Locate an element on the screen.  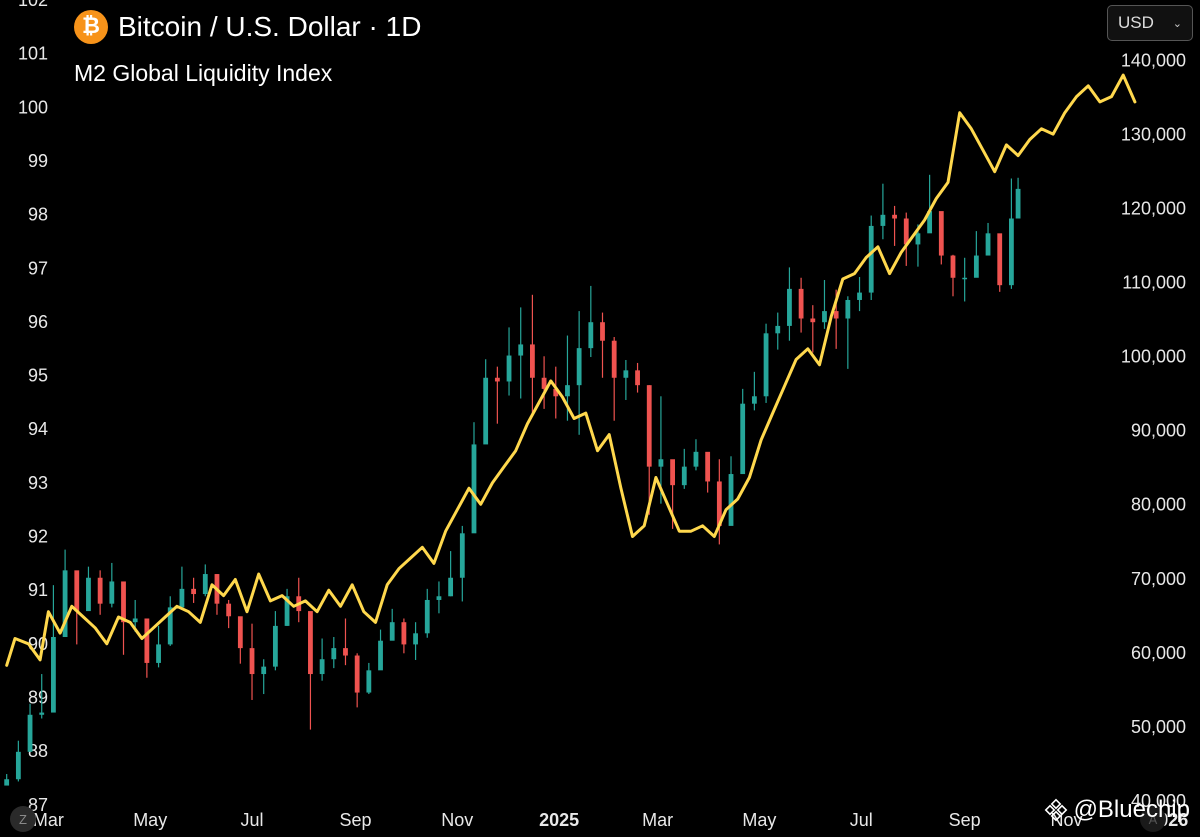
right-tick-label: 130,000 is located at coordinates (1153, 134).